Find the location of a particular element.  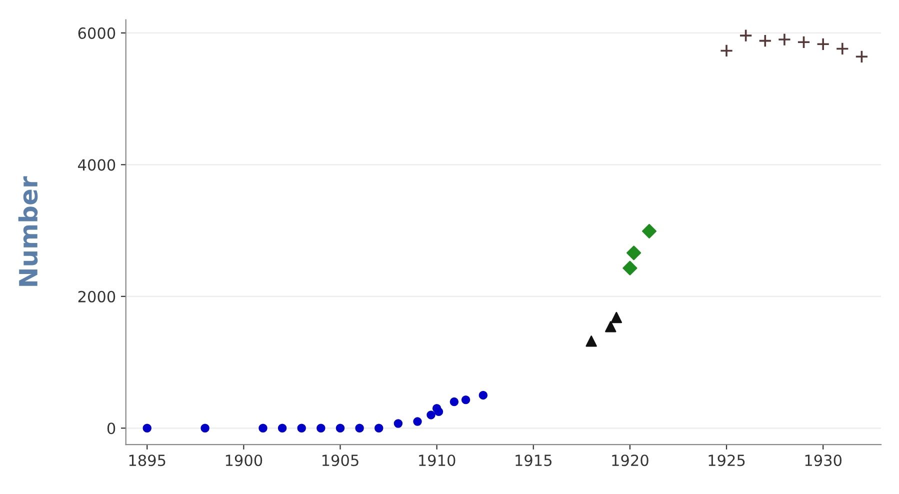

x-tick-label: 1895 is located at coordinates (147, 460).